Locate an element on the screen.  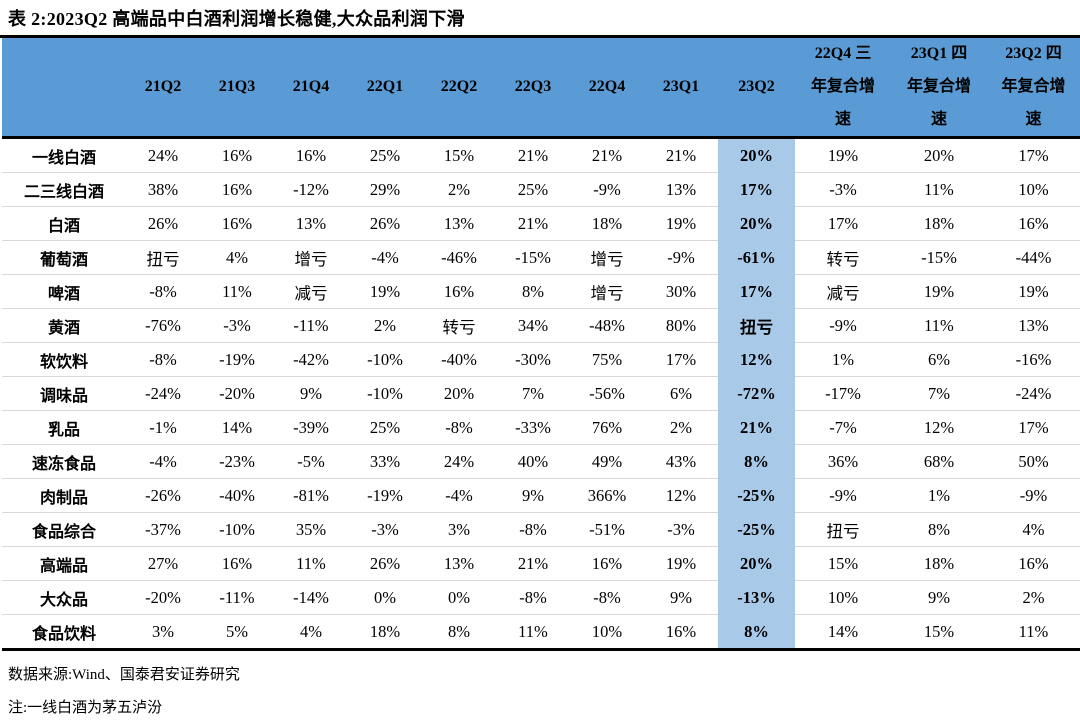
header-cell: 22Q2 is located at coordinates (459, 89).